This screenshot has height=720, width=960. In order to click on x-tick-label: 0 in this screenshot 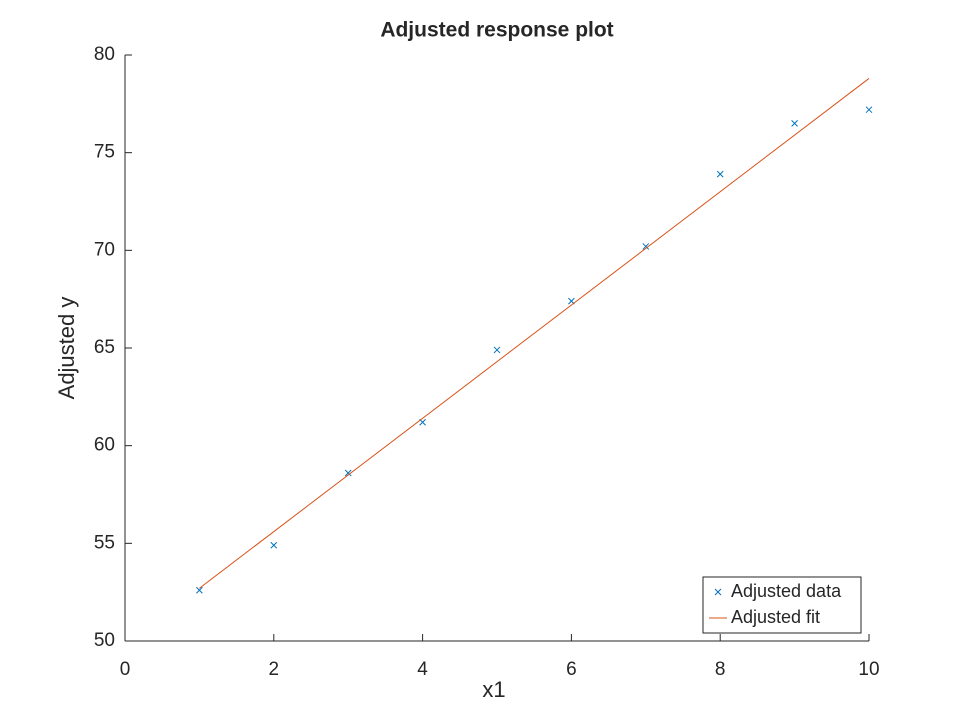, I will do `click(125, 669)`.